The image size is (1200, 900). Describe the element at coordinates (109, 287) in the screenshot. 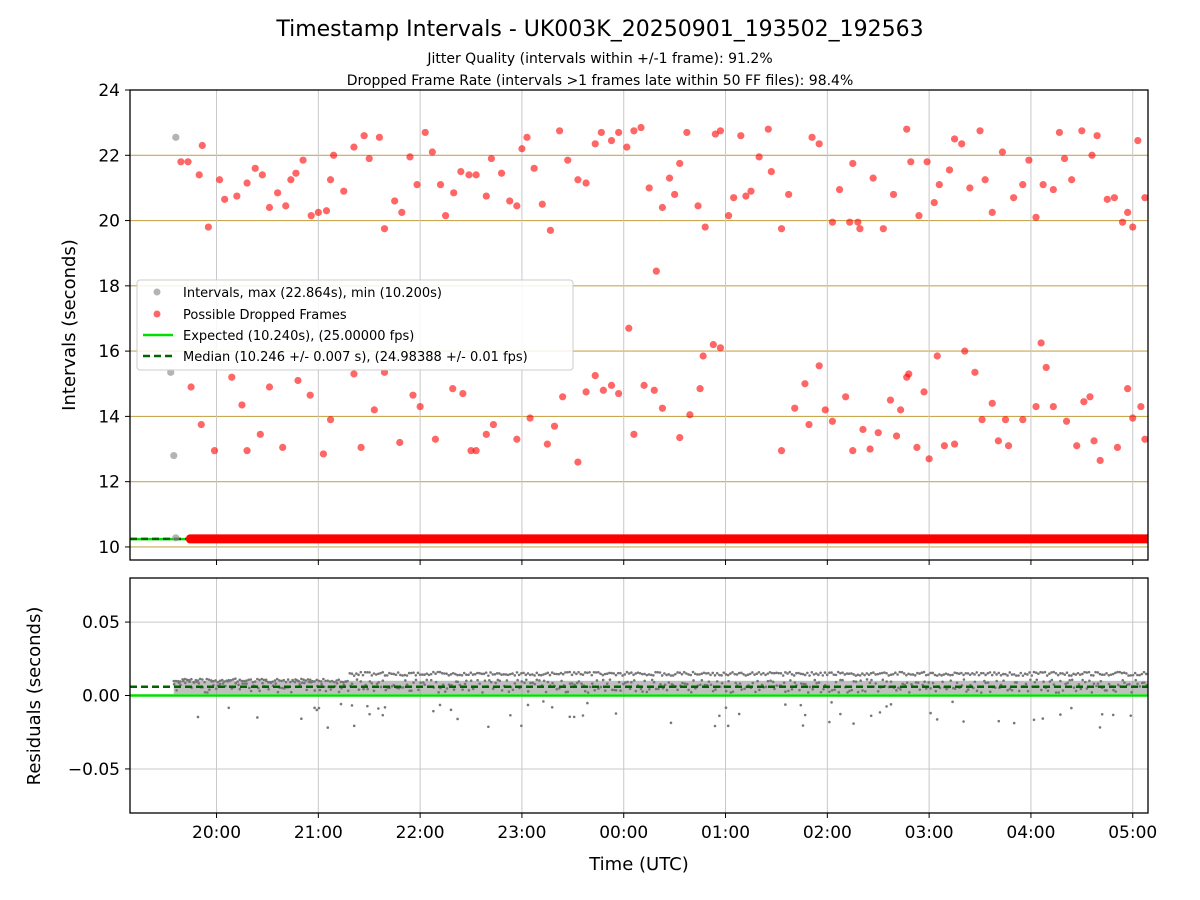

I see `intervals-ytick-label: 18` at that location.